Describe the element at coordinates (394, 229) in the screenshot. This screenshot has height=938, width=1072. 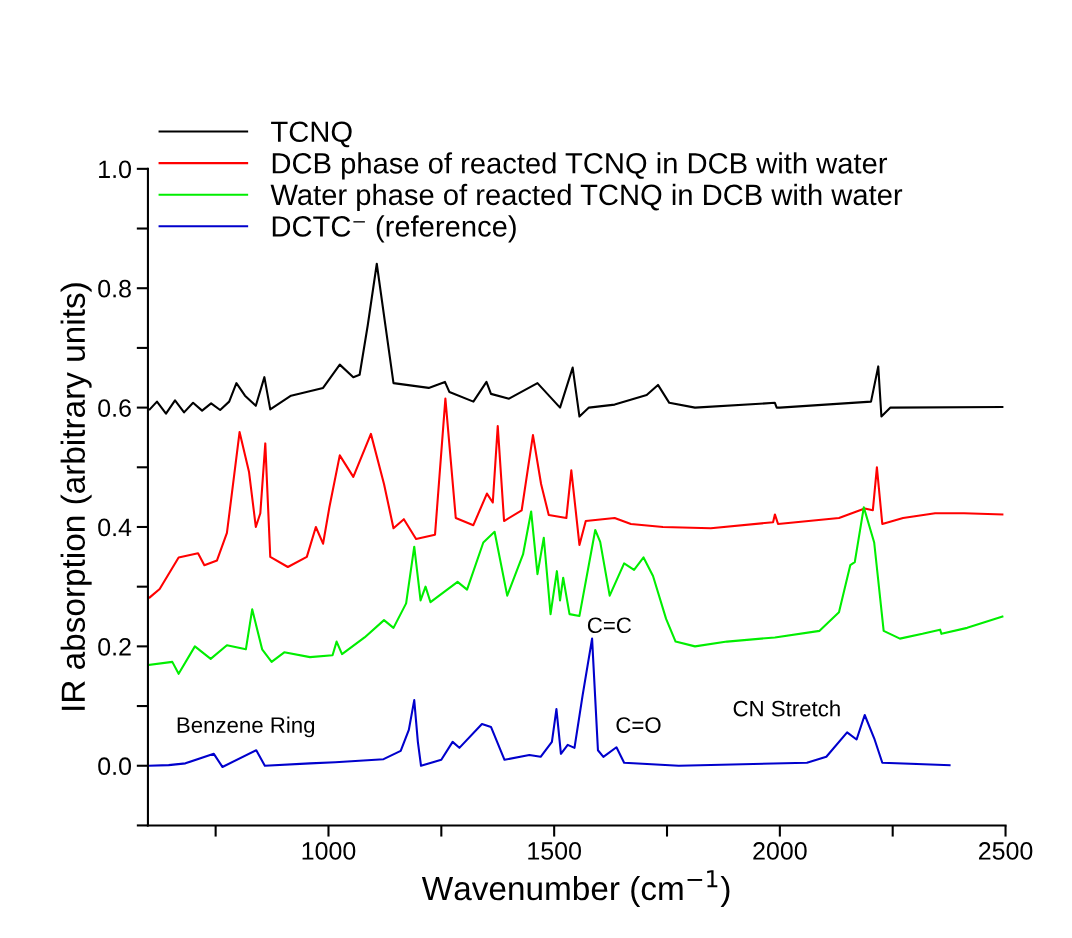
I see `legend-label: DCTC⁻ (reference)` at that location.